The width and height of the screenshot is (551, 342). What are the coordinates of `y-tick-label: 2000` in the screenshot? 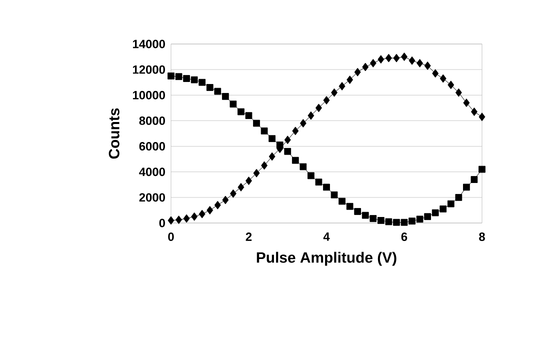 It's located at (152, 197).